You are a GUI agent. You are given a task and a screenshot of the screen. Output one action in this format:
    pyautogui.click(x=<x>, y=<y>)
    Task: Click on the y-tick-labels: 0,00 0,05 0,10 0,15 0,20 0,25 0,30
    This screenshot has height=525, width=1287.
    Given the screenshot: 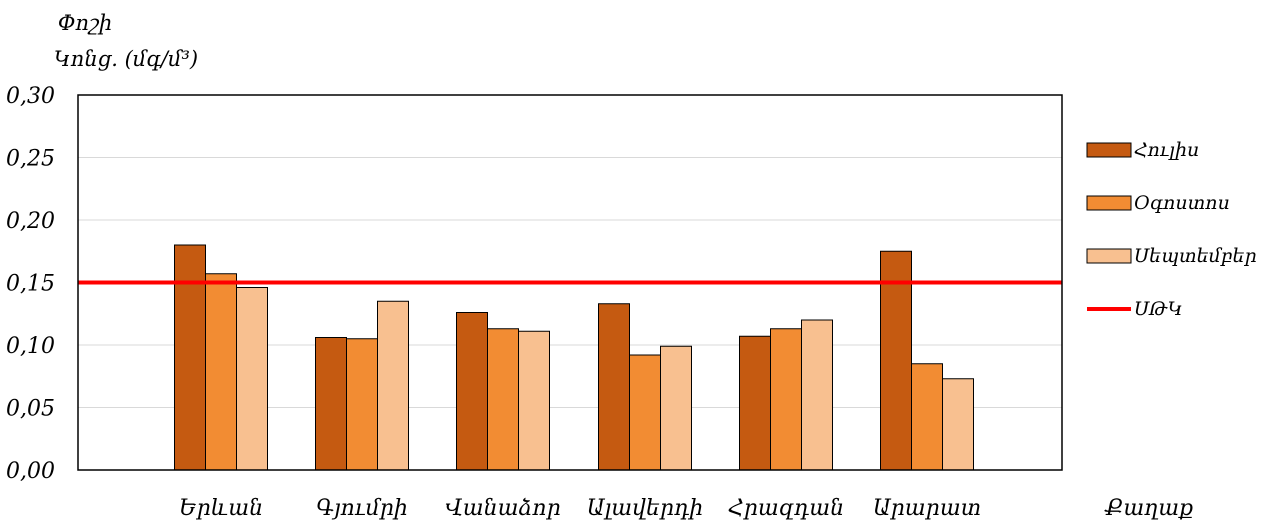 What is the action you would take?
    pyautogui.click(x=30, y=284)
    